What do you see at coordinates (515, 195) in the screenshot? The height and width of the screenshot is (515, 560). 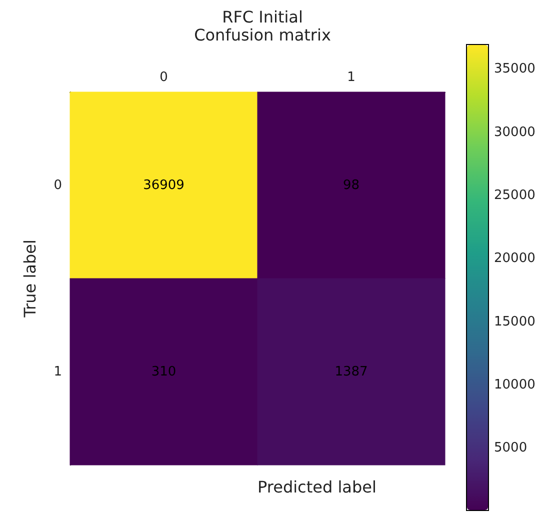 I see `color-bar-label: 25000` at bounding box center [515, 195].